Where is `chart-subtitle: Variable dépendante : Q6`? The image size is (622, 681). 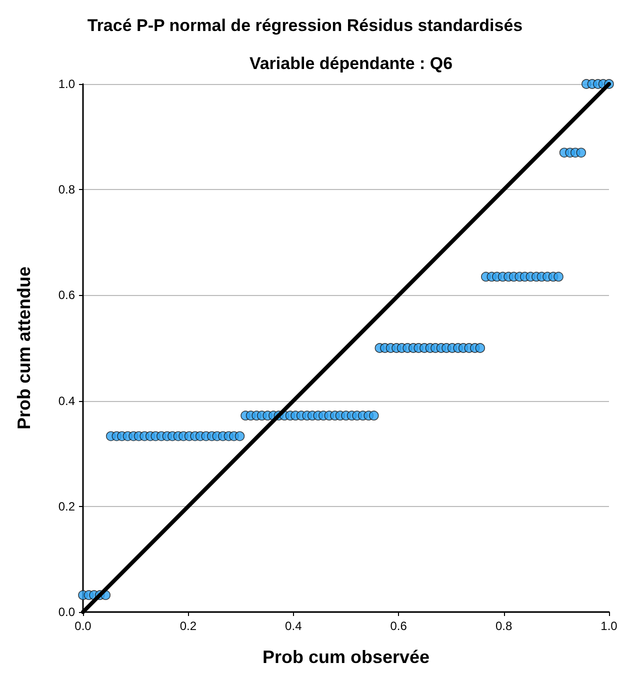
chart-subtitle: Variable dépendante : Q6 is located at coordinates (351, 63).